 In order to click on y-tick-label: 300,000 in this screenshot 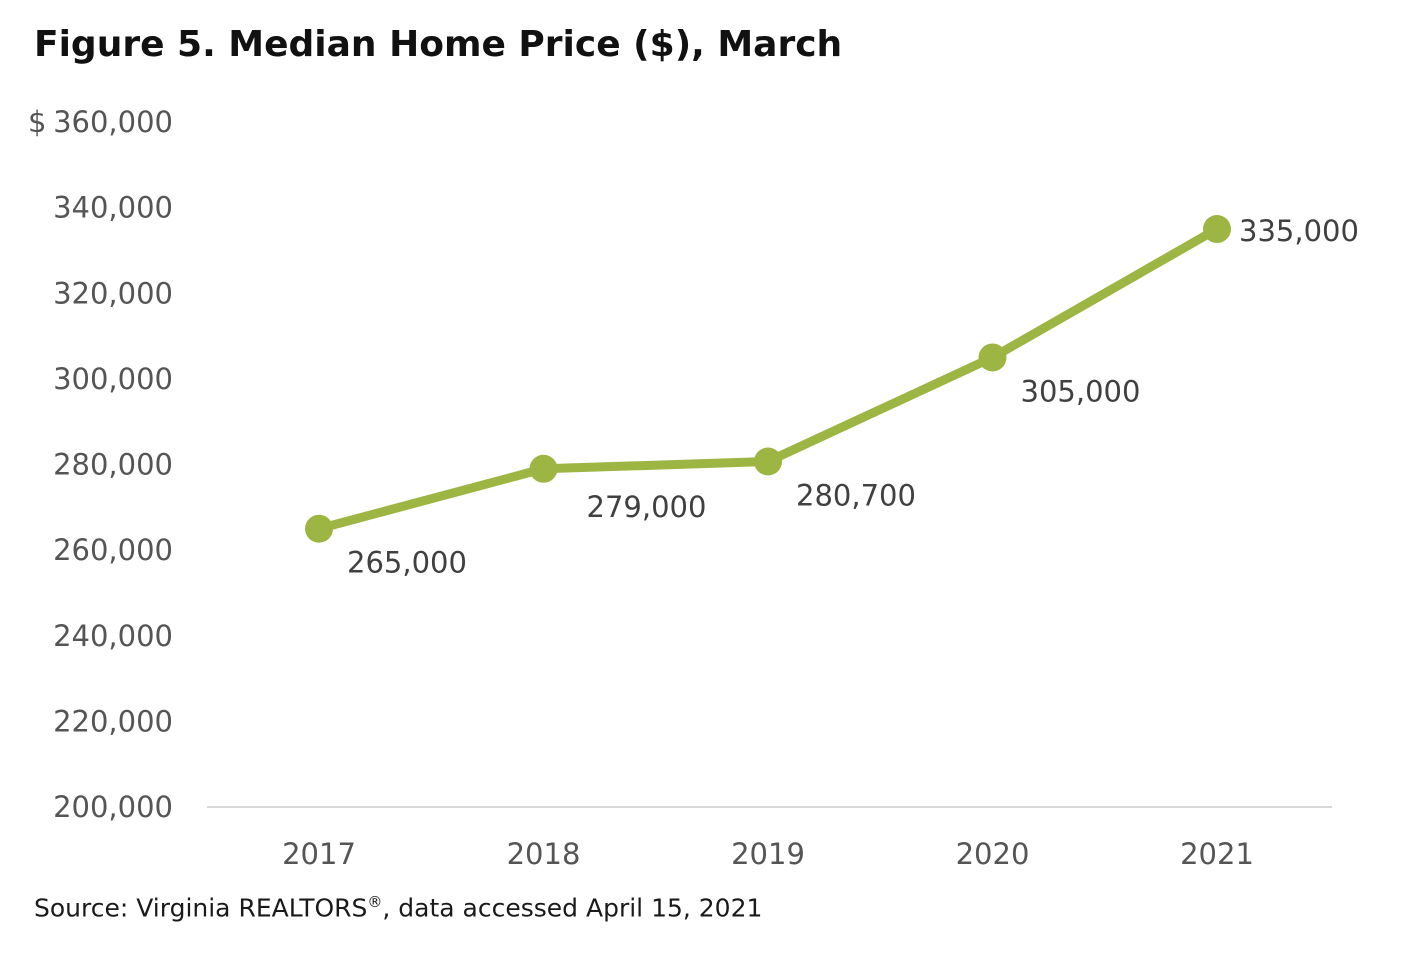, I will do `click(113, 379)`.